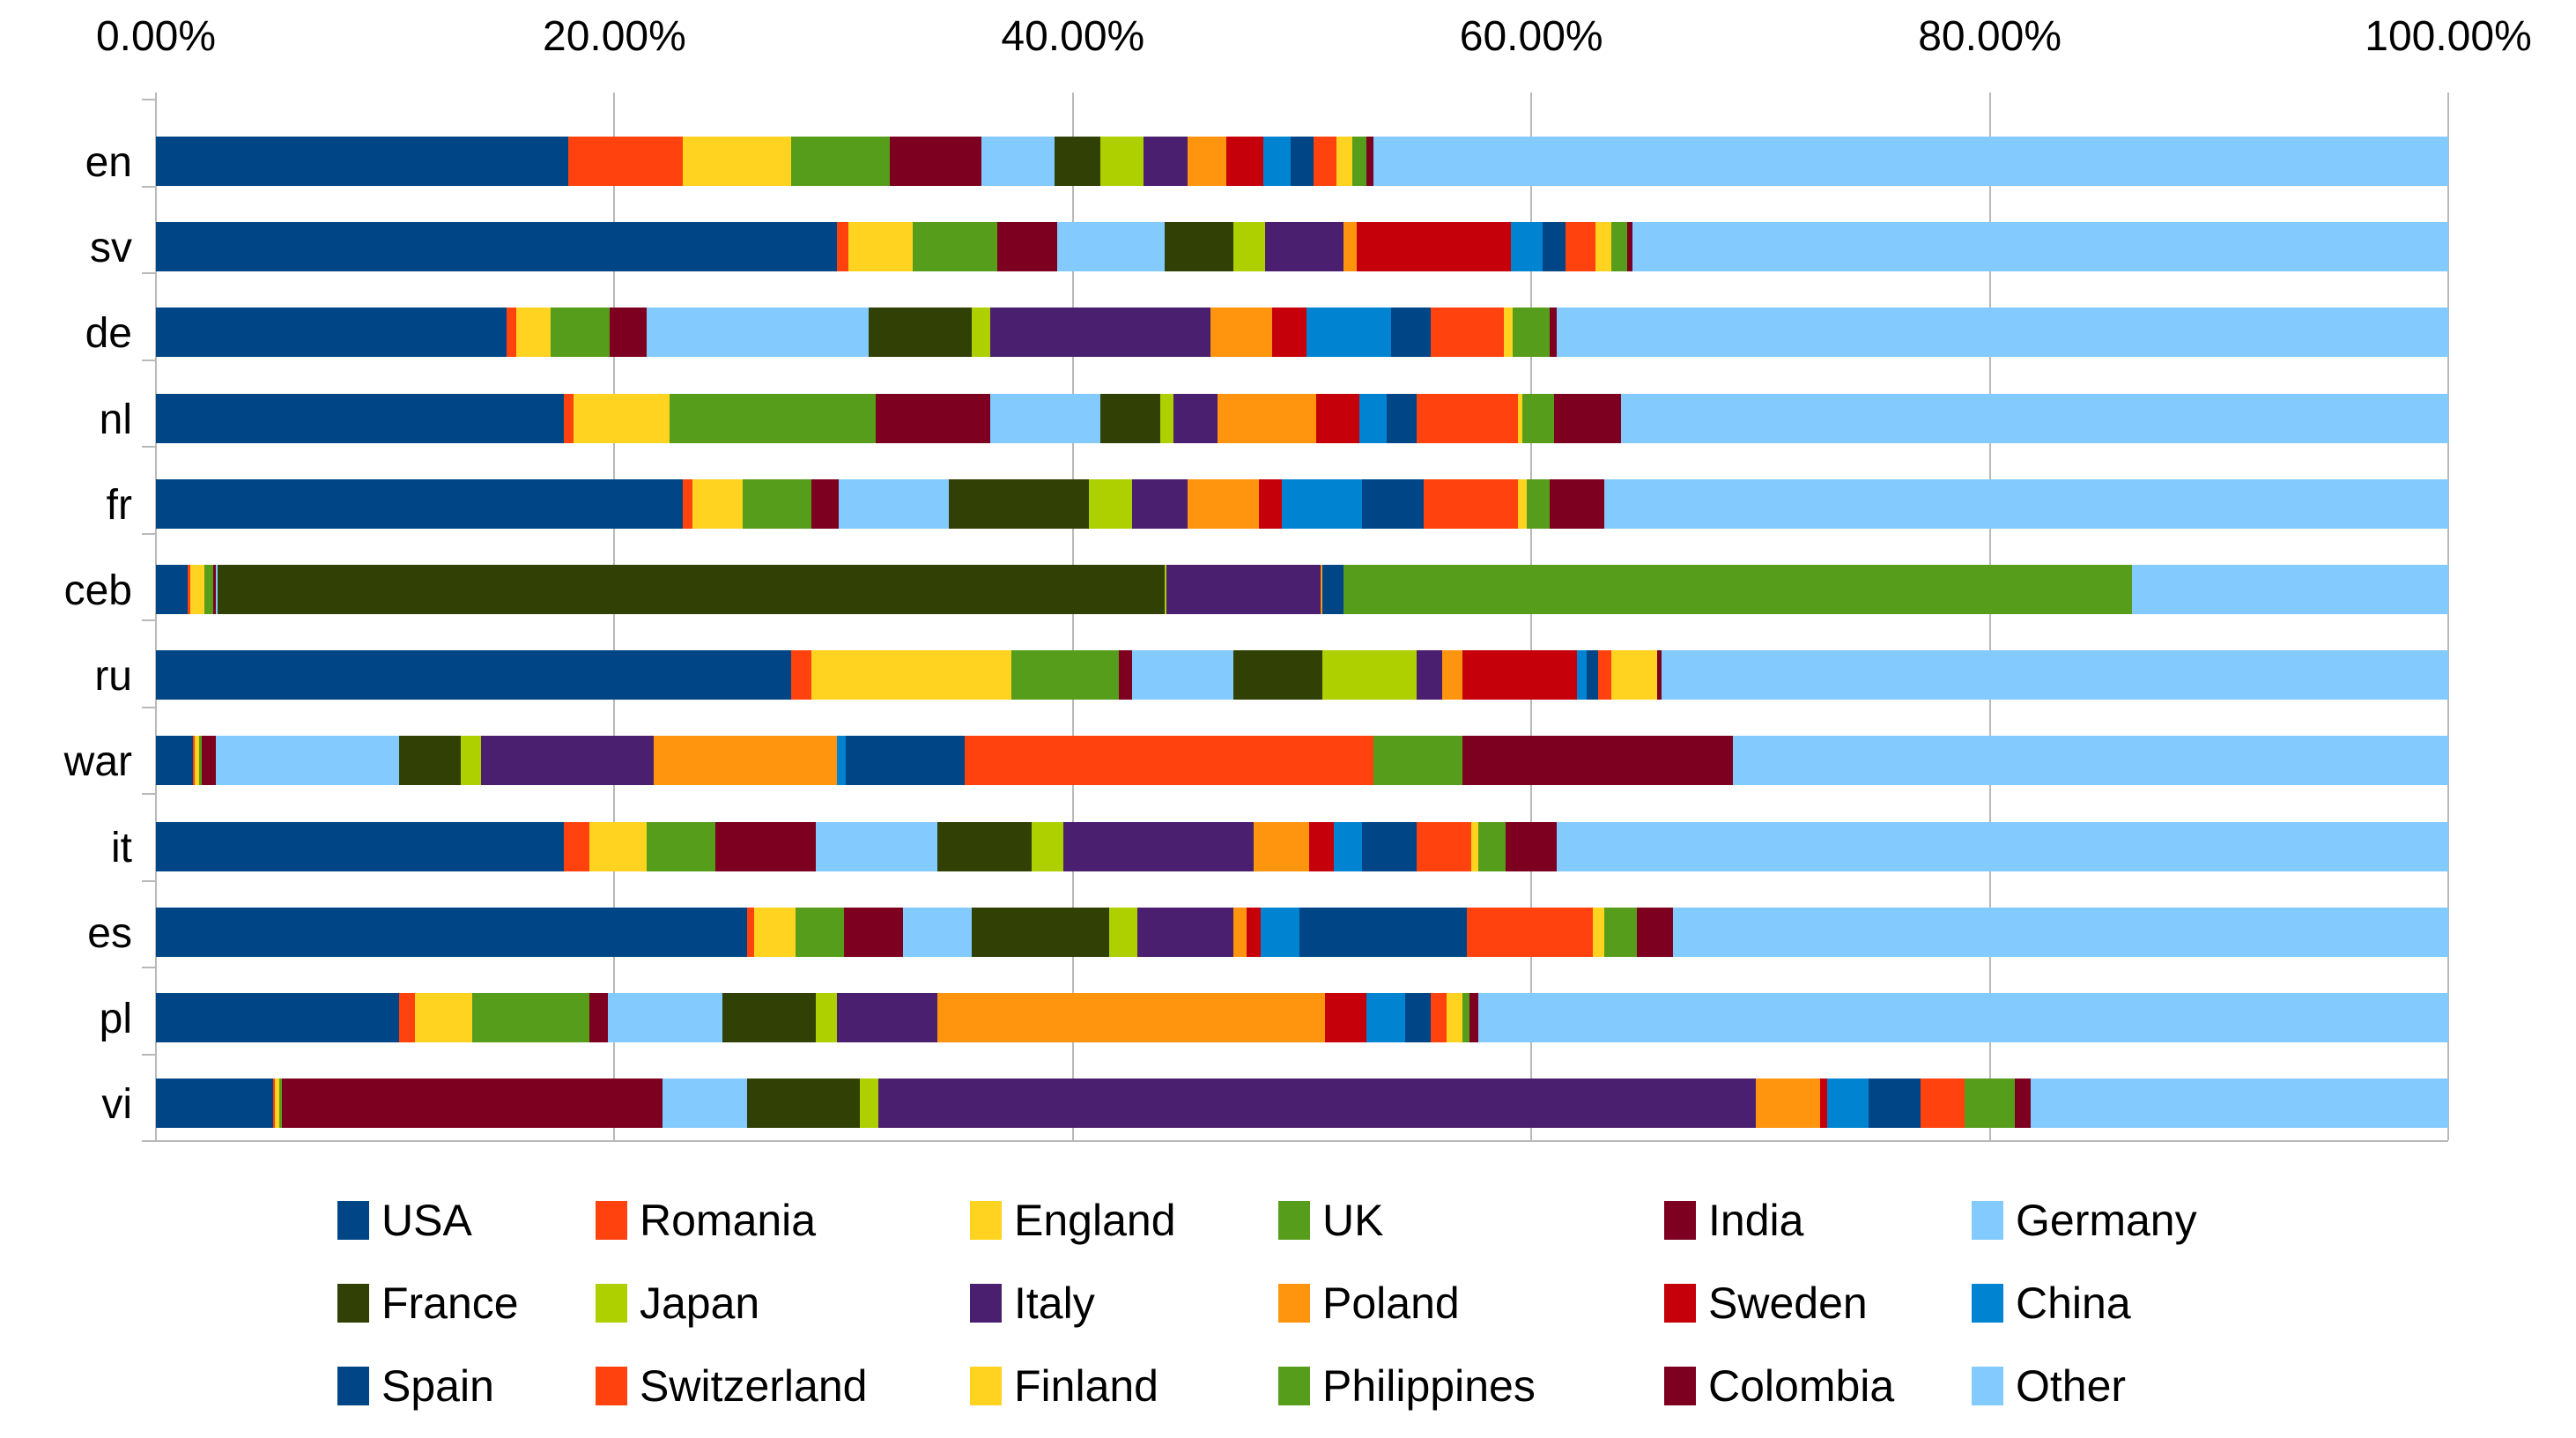  Describe the element at coordinates (2084, 1220) in the screenshot. I see `legend-item-germany: Germany` at that location.